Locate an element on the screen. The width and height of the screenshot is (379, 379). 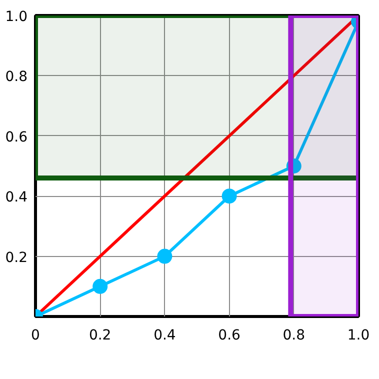
x-tick-label: 0 is located at coordinates (35, 336).